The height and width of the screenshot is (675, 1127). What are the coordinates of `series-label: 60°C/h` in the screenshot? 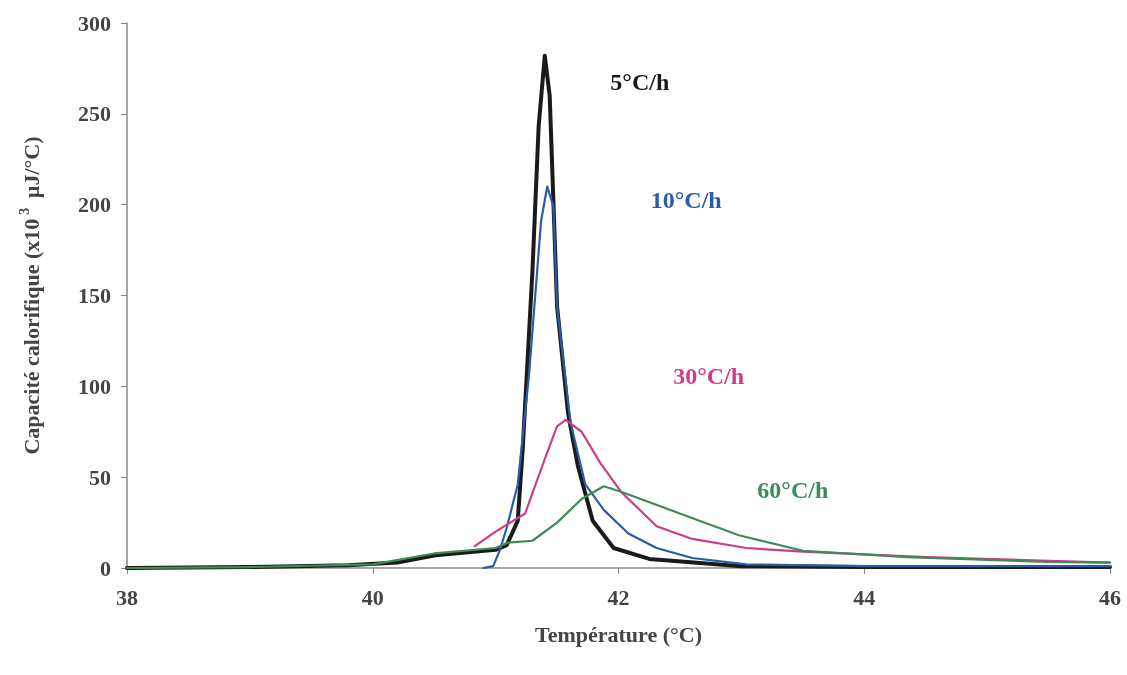 It's located at (793, 490).